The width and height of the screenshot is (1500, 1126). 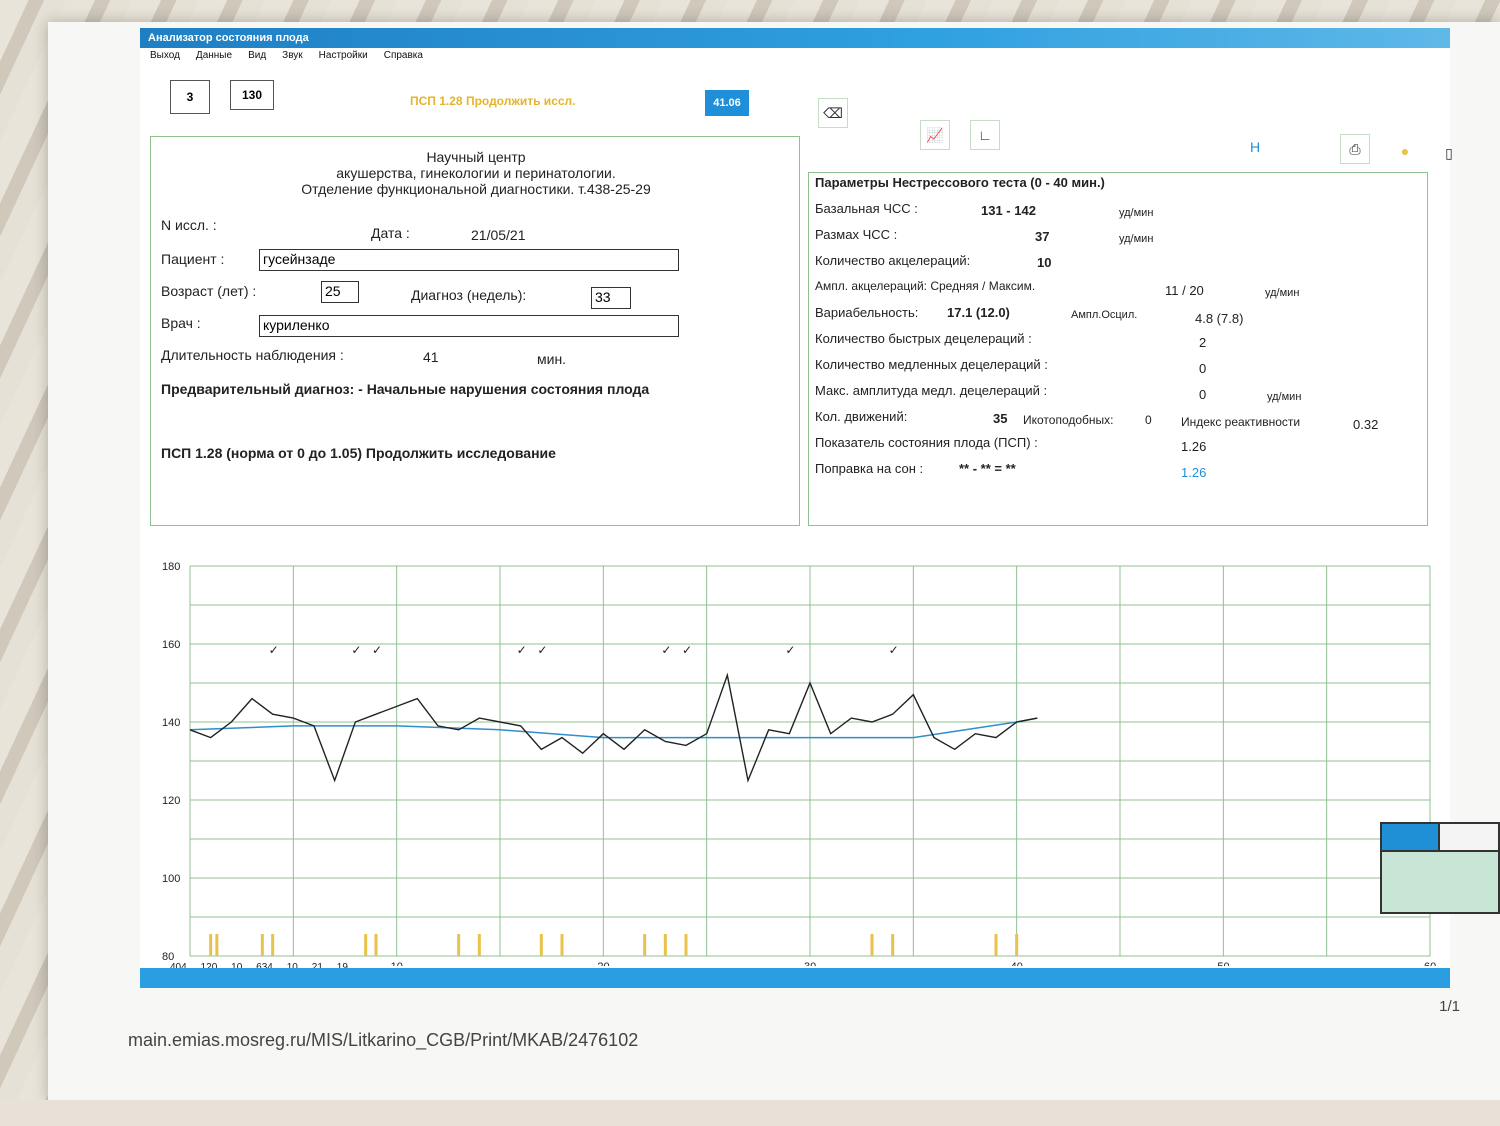 What do you see at coordinates (1104, 315) in the screenshot?
I see `oscillation-label: Ампл.Осцил.` at bounding box center [1104, 315].